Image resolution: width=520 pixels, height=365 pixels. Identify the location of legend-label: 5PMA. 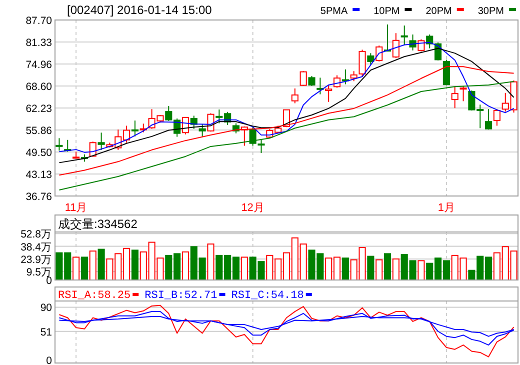
(334, 11).